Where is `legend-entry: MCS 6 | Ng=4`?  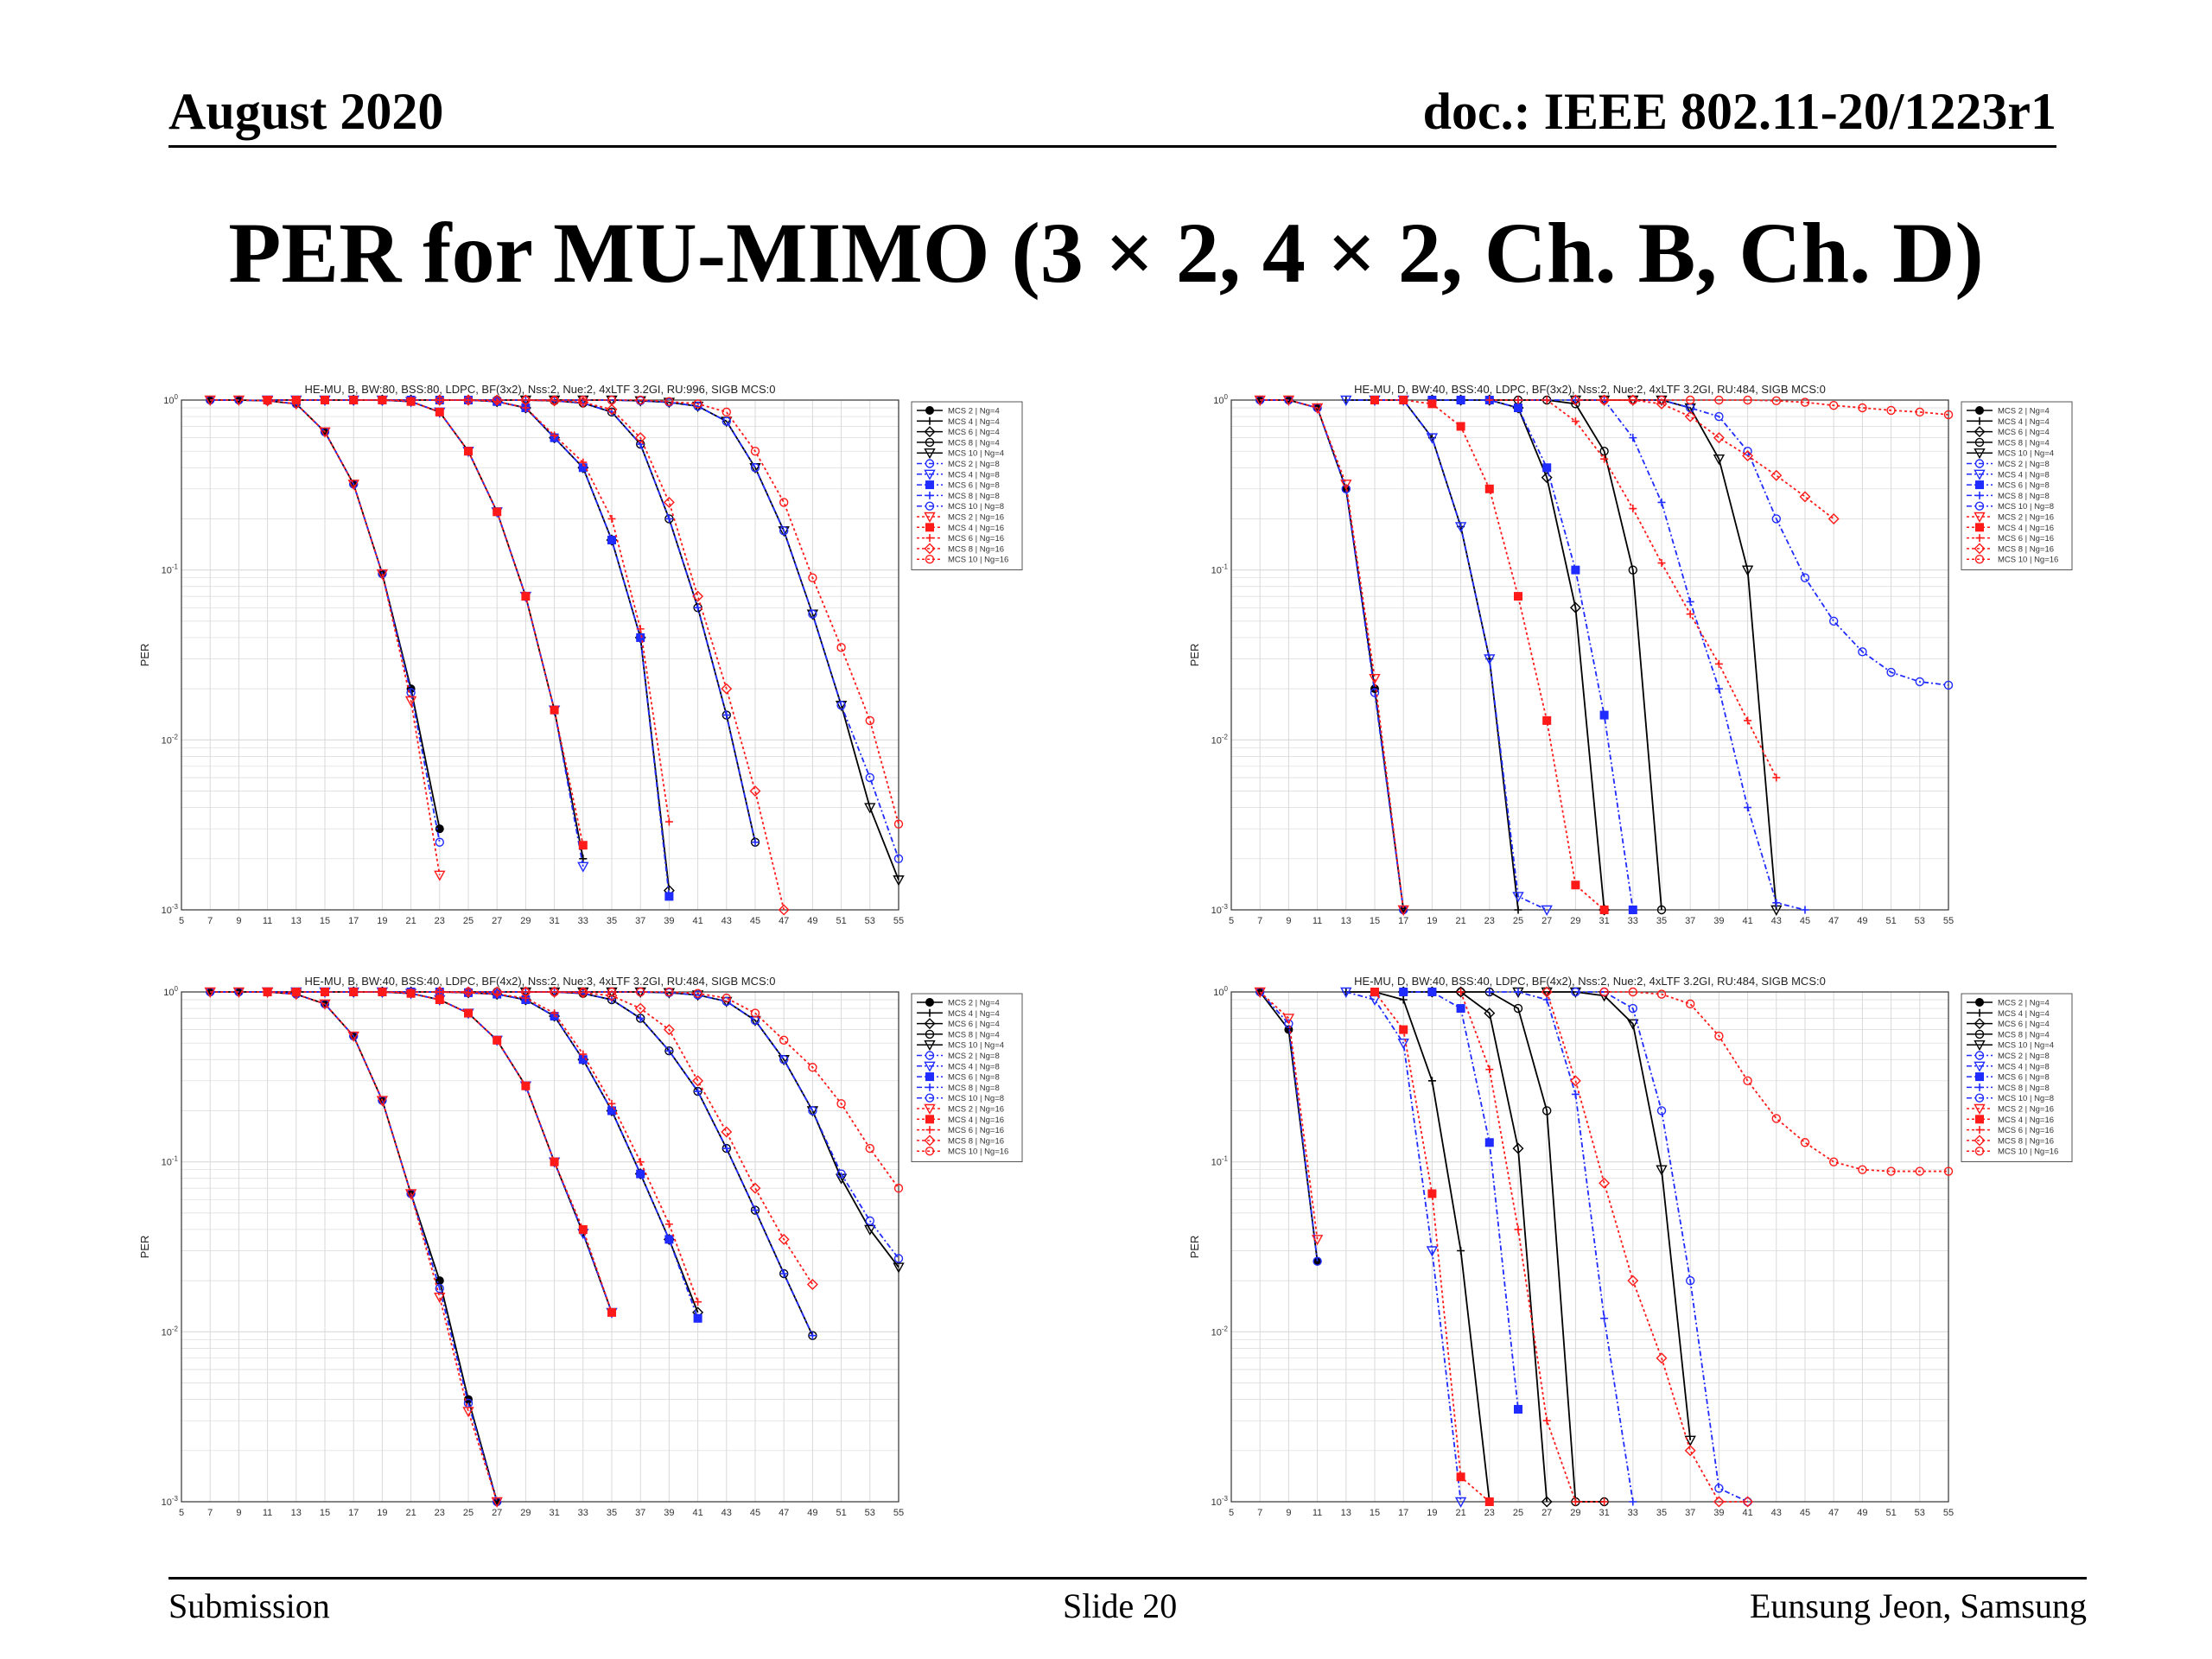
legend-entry: MCS 6 | Ng=4 is located at coordinates (974, 432).